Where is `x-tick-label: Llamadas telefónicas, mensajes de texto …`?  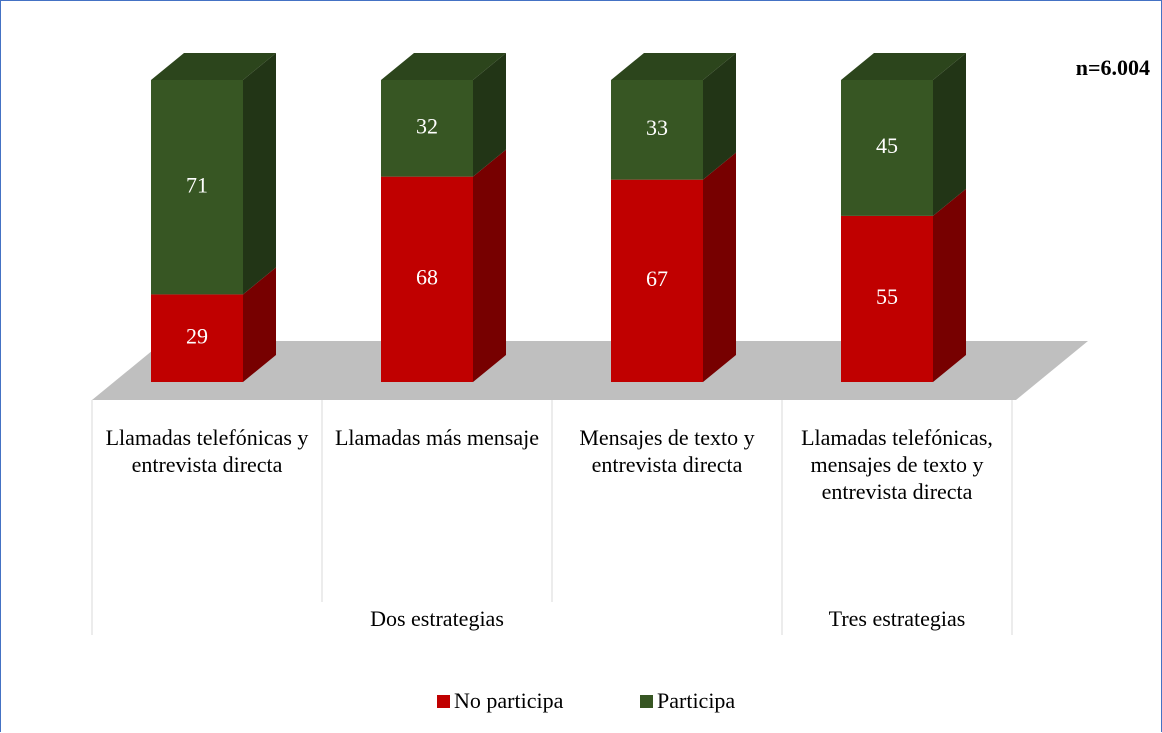 x-tick-label: Llamadas telefónicas, mensajes de texto … is located at coordinates (897, 464).